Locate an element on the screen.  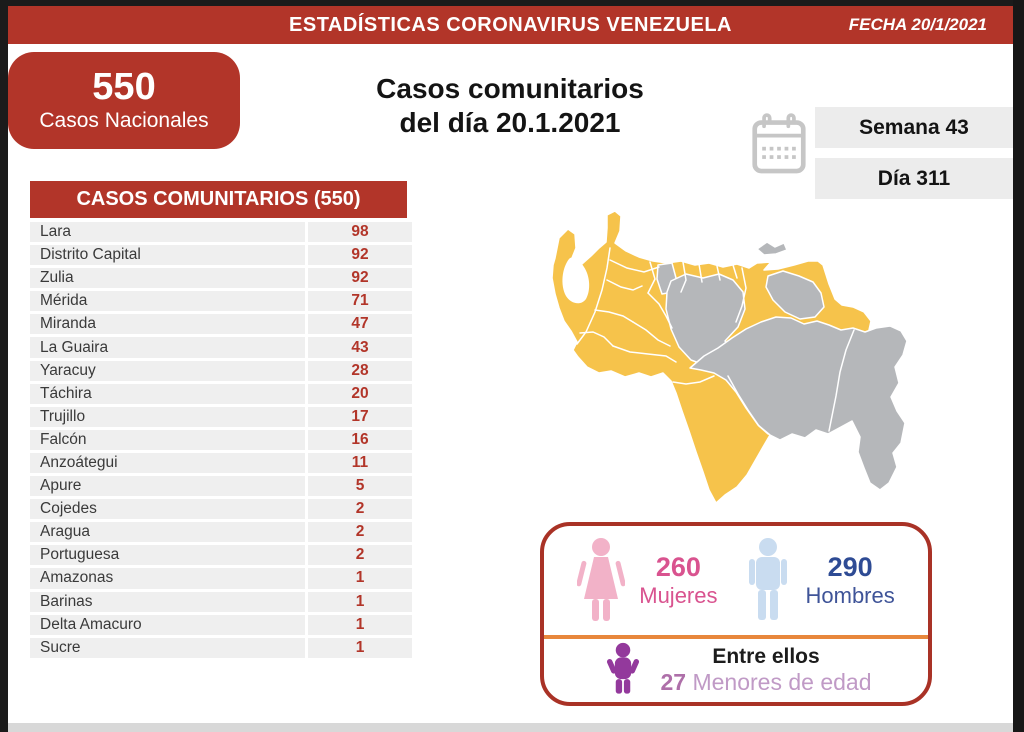
page-title: ESTADÍSTICAS CORONAVIRUS VENEZUELA is located at coordinates (510, 24).